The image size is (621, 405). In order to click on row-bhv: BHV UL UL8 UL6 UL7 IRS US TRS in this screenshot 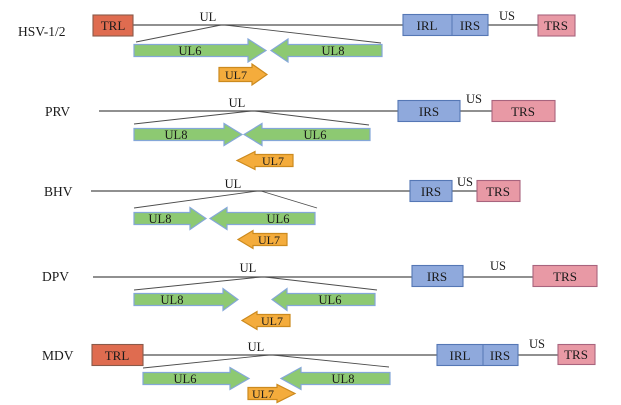, I will do `click(282, 212)`.